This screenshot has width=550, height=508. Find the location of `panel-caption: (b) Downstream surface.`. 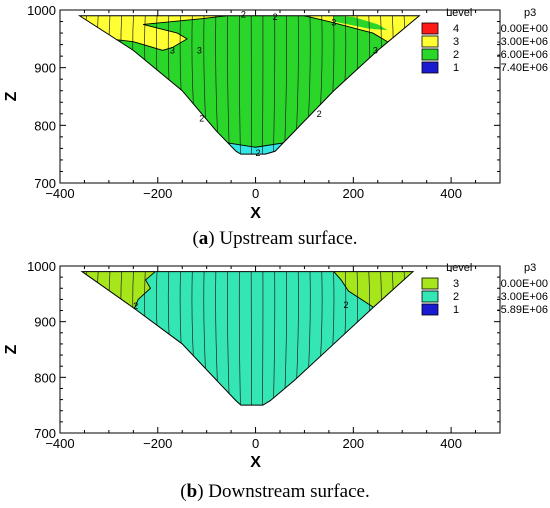

panel-caption: (b) Downstream surface. is located at coordinates (274, 491).